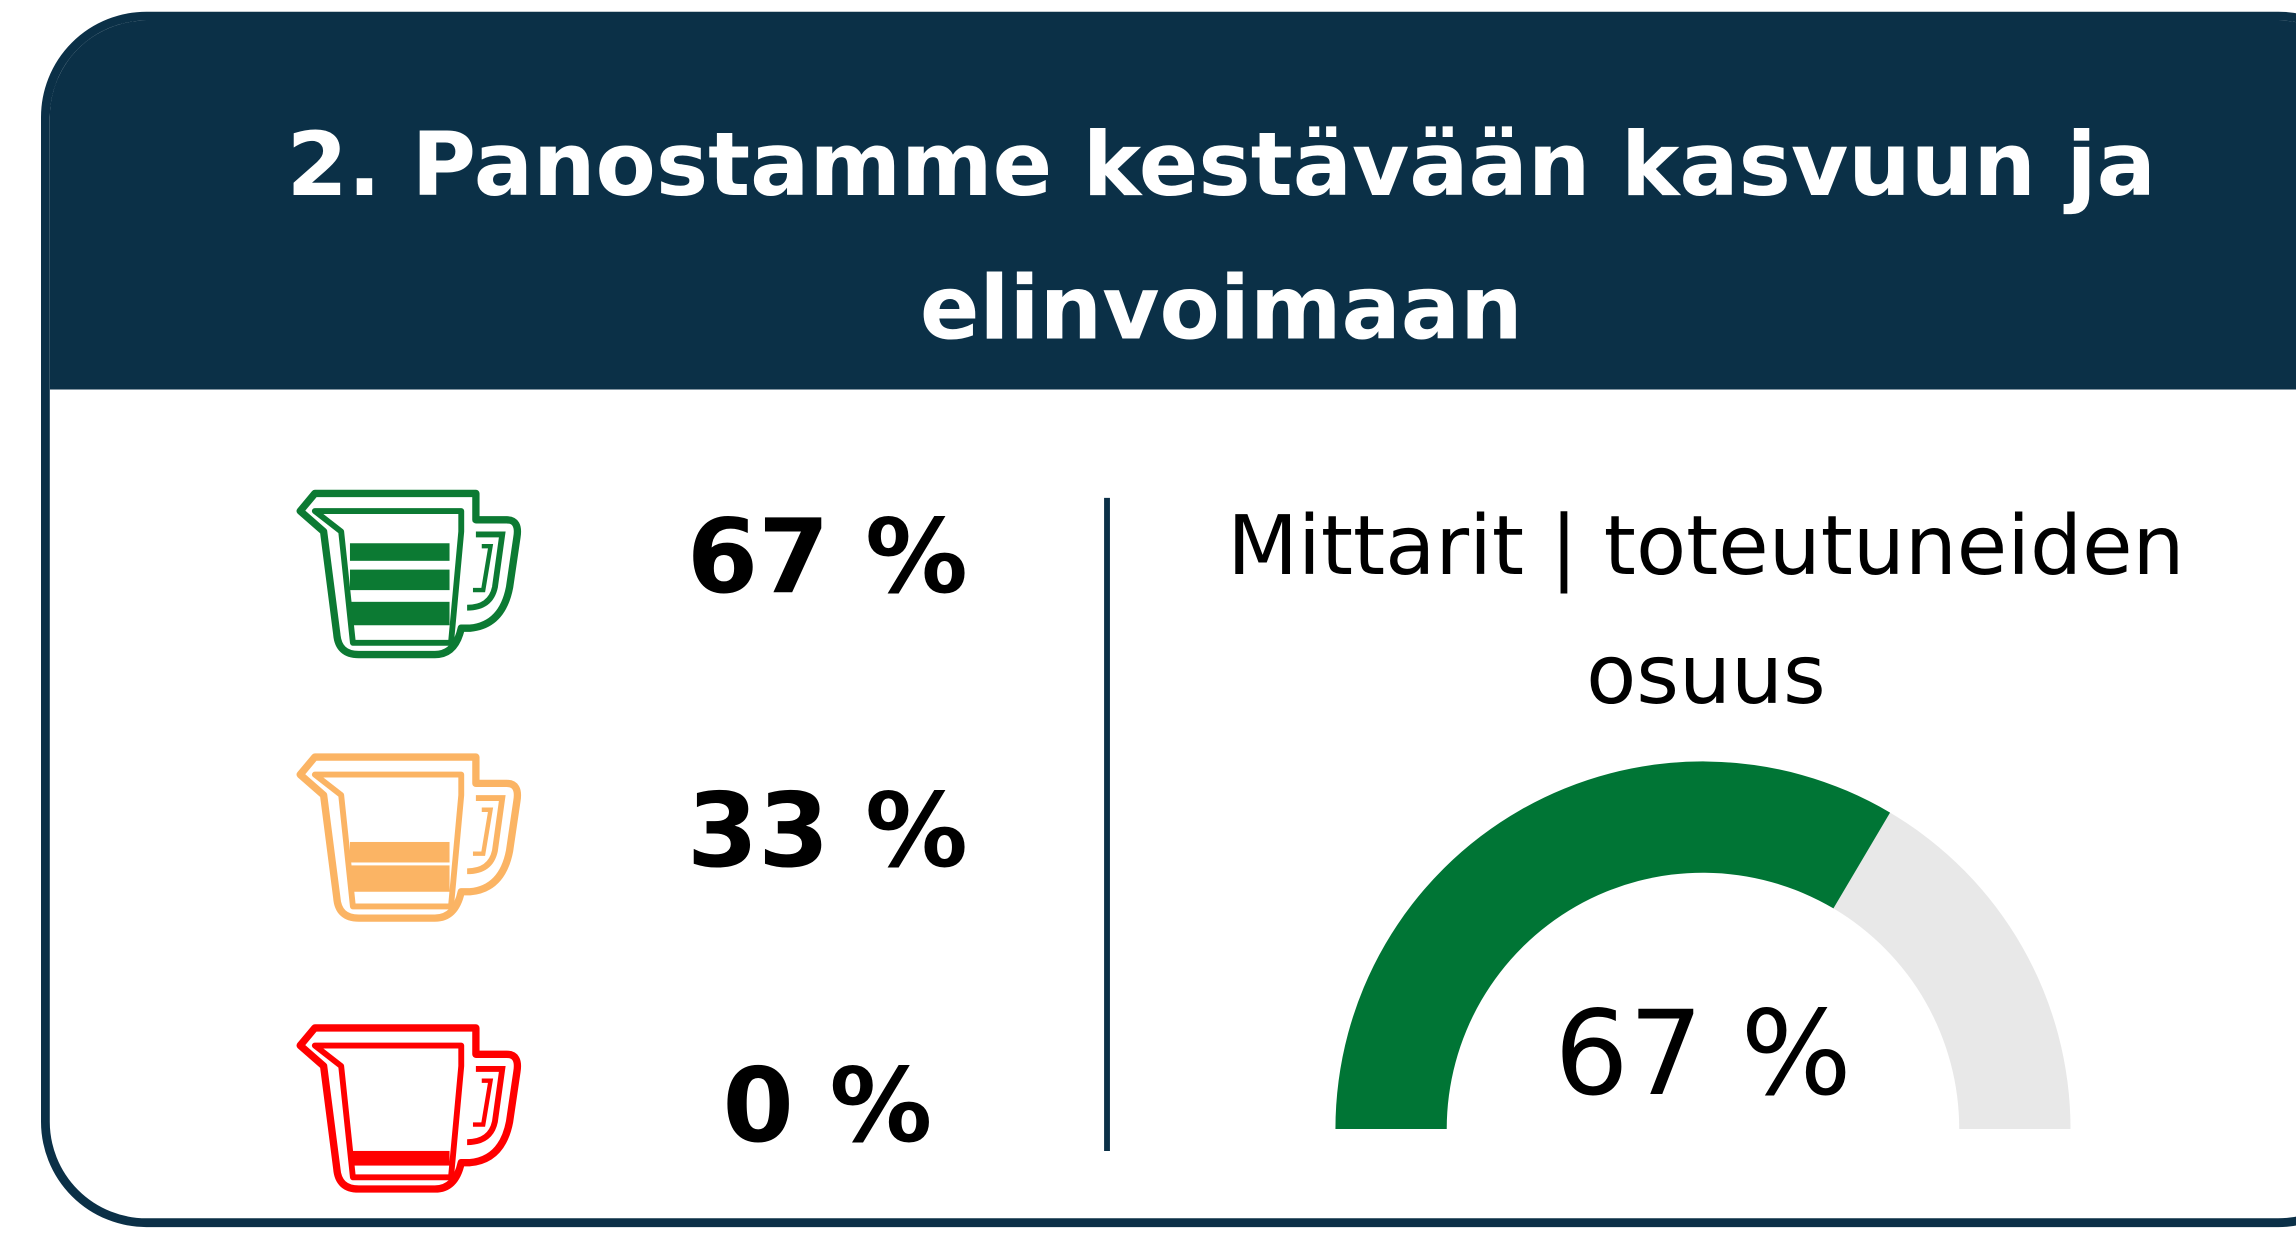 The height and width of the screenshot is (1239, 2296). Describe the element at coordinates (827, 831) in the screenshot. I see `stat-label: 33 %` at that location.